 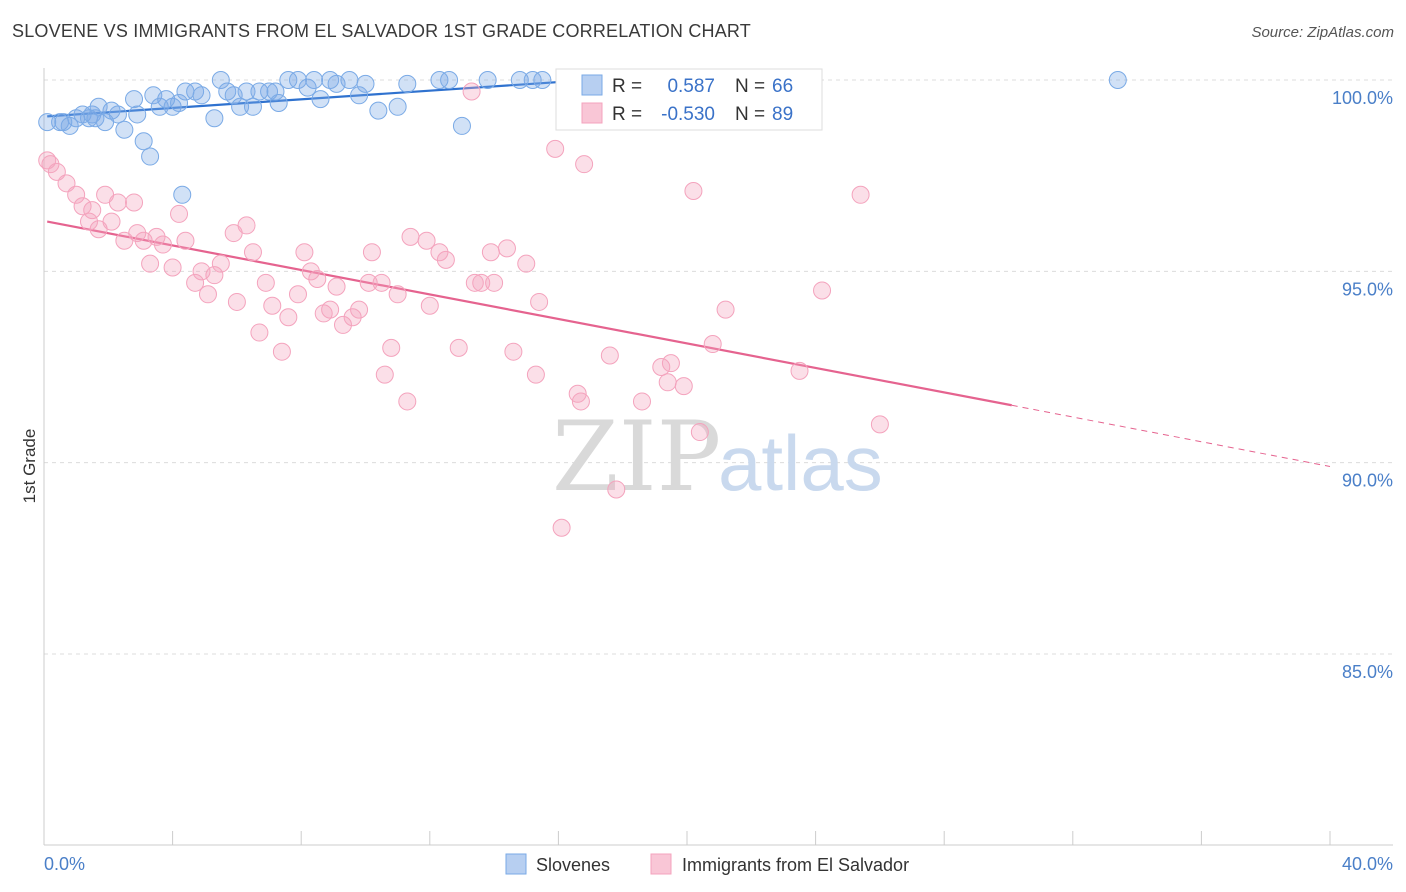 I want to click on y-tick-label: 85.0%, so click(x=1367, y=672).